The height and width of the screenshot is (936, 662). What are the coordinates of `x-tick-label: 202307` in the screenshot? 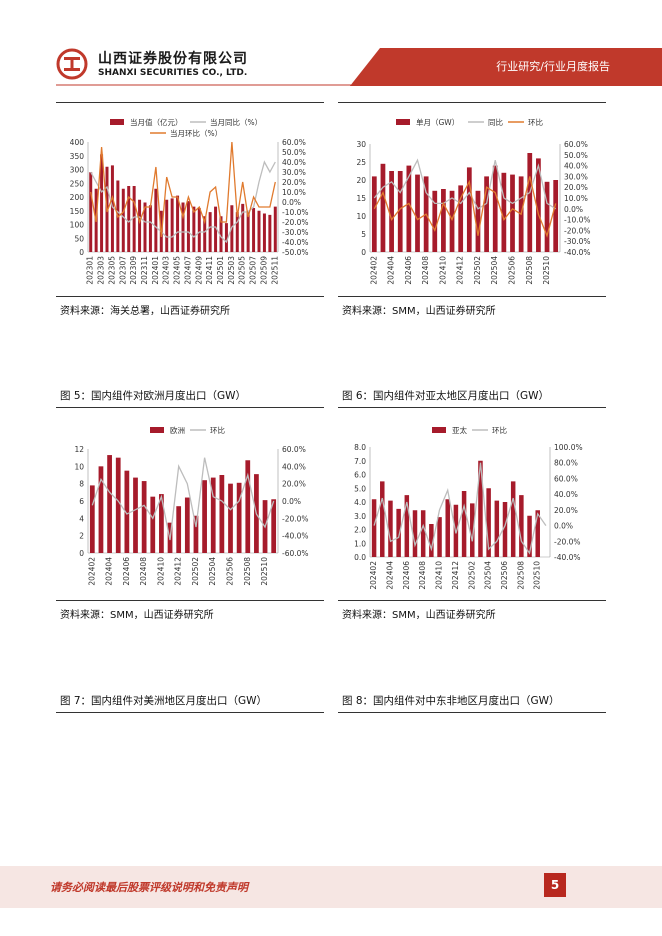 It's located at (122, 270).